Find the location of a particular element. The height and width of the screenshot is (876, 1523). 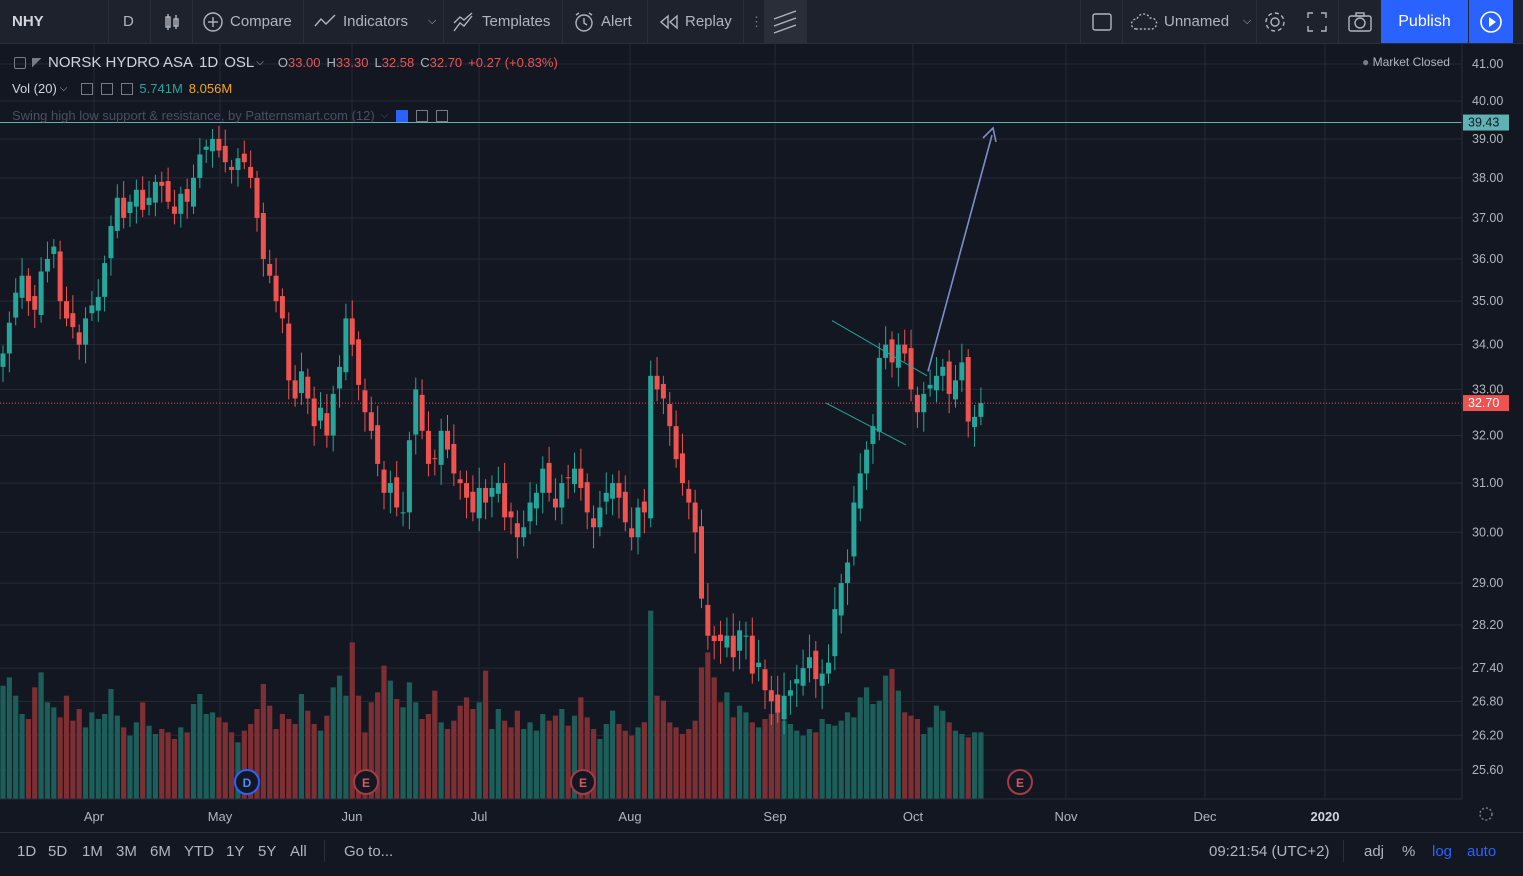

flag-icon is located at coordinates (37, 62).